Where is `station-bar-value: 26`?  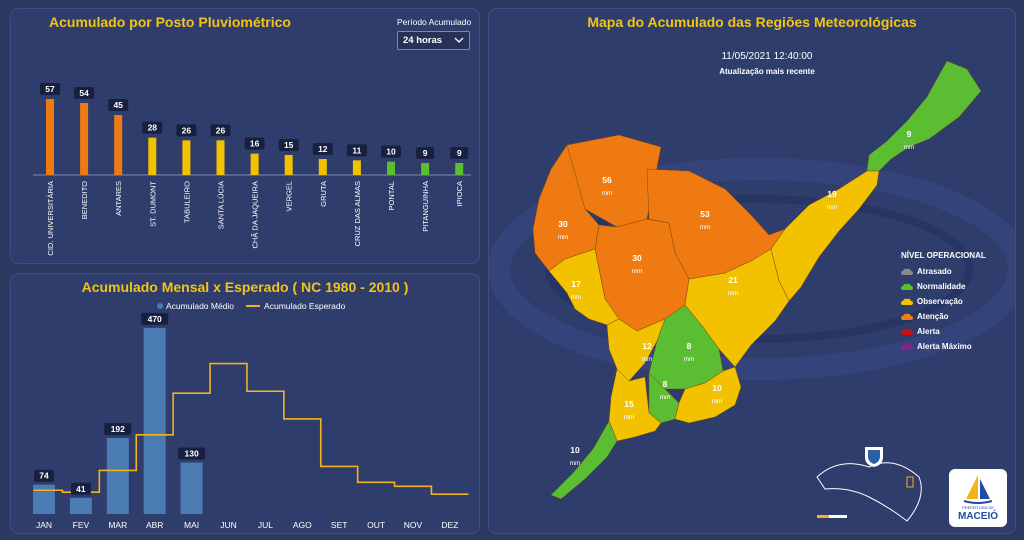
station-bar-value: 26 is located at coordinates (221, 130).